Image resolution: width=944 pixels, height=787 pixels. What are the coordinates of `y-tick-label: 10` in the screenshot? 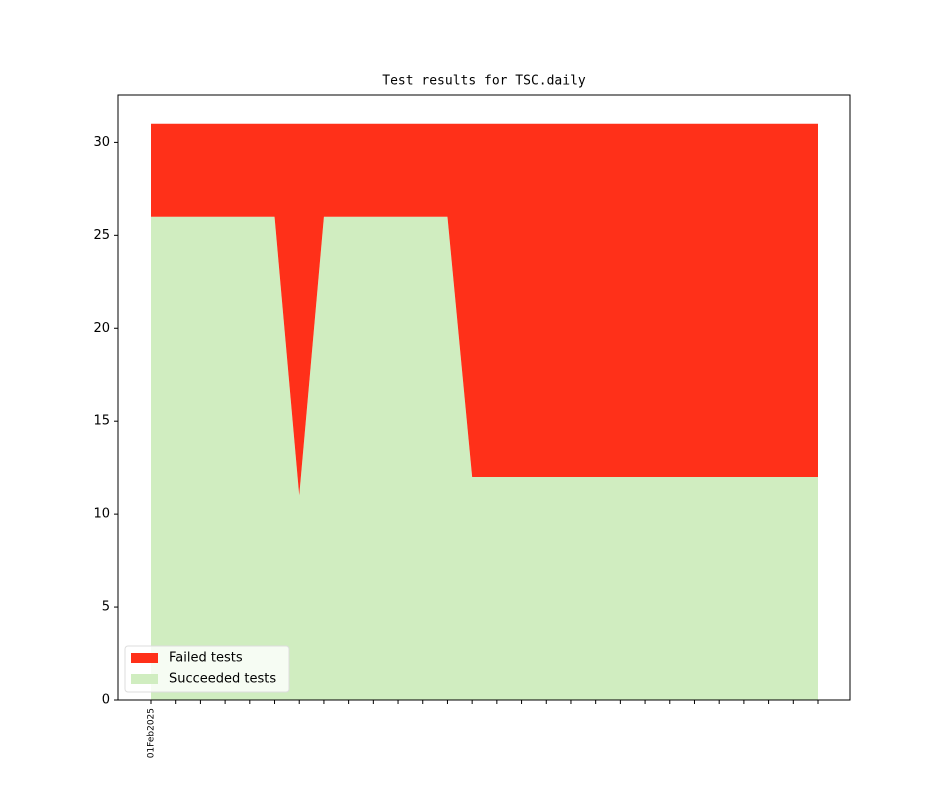 It's located at (101, 514).